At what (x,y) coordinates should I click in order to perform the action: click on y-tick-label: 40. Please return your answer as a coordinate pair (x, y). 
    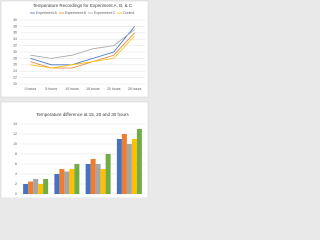
    Looking at the image, I should click on (15, 20).